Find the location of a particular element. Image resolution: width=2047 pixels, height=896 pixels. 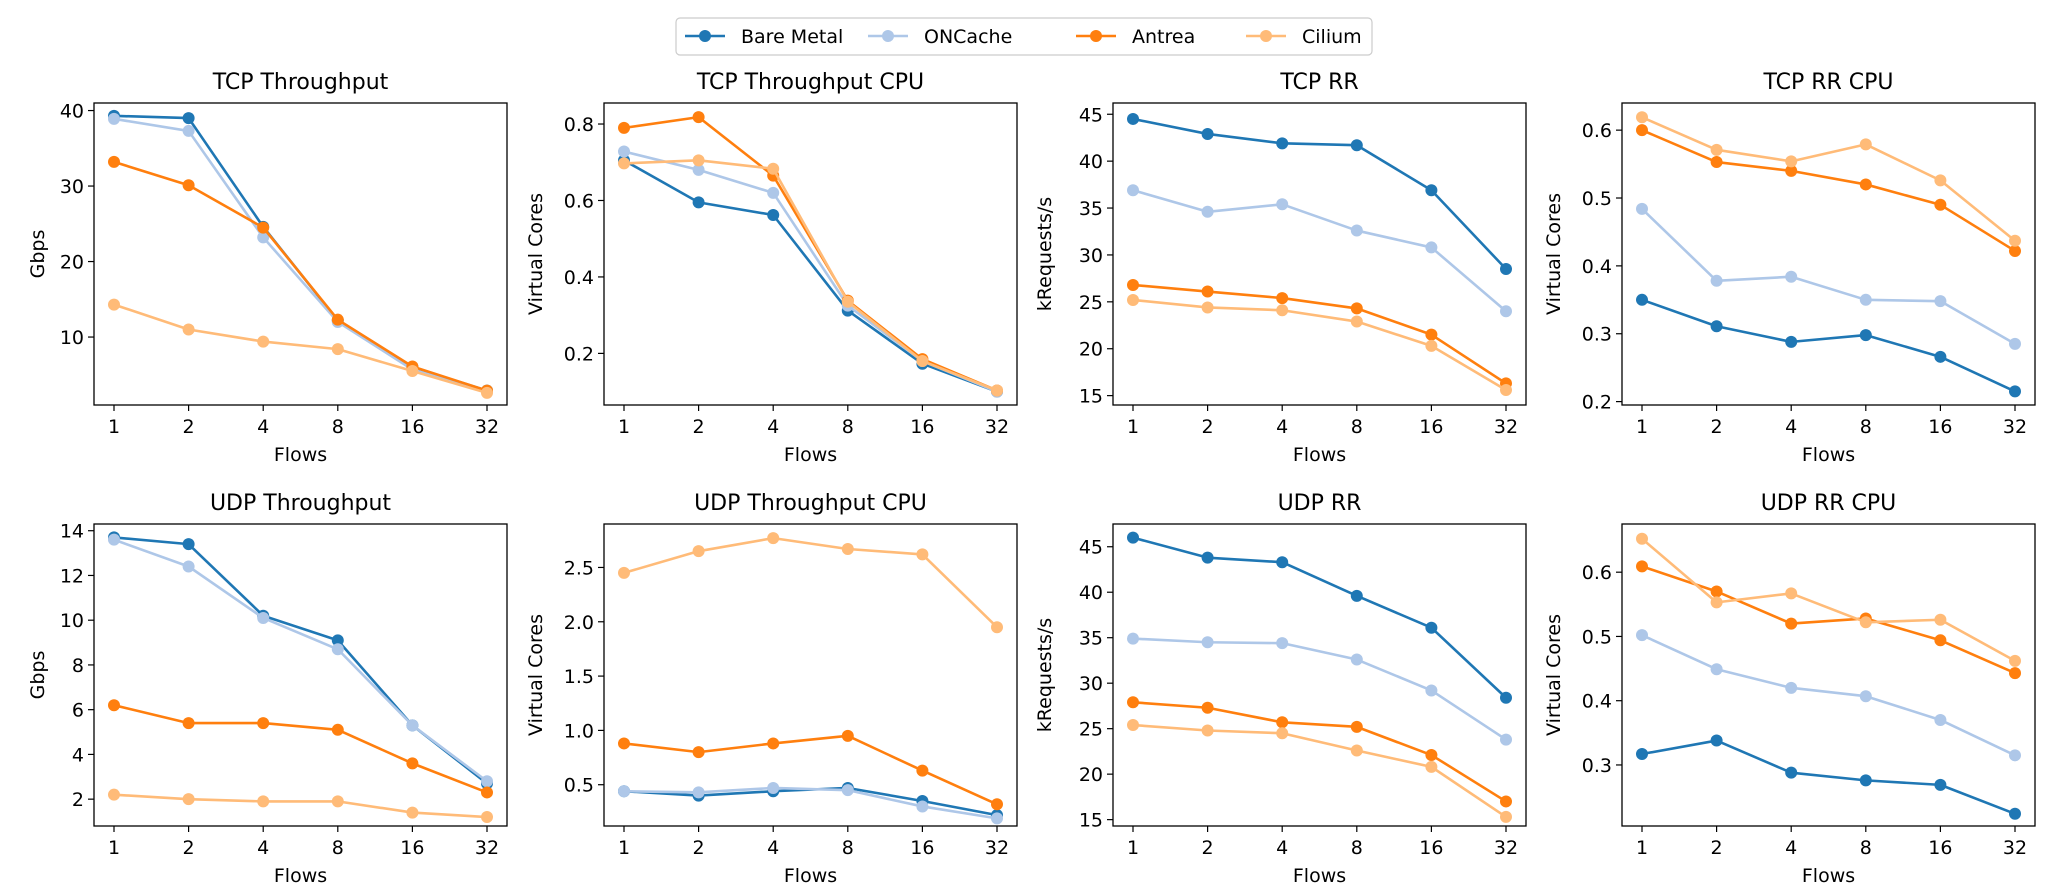

y-tick-label: 0.6 is located at coordinates (579, 201).